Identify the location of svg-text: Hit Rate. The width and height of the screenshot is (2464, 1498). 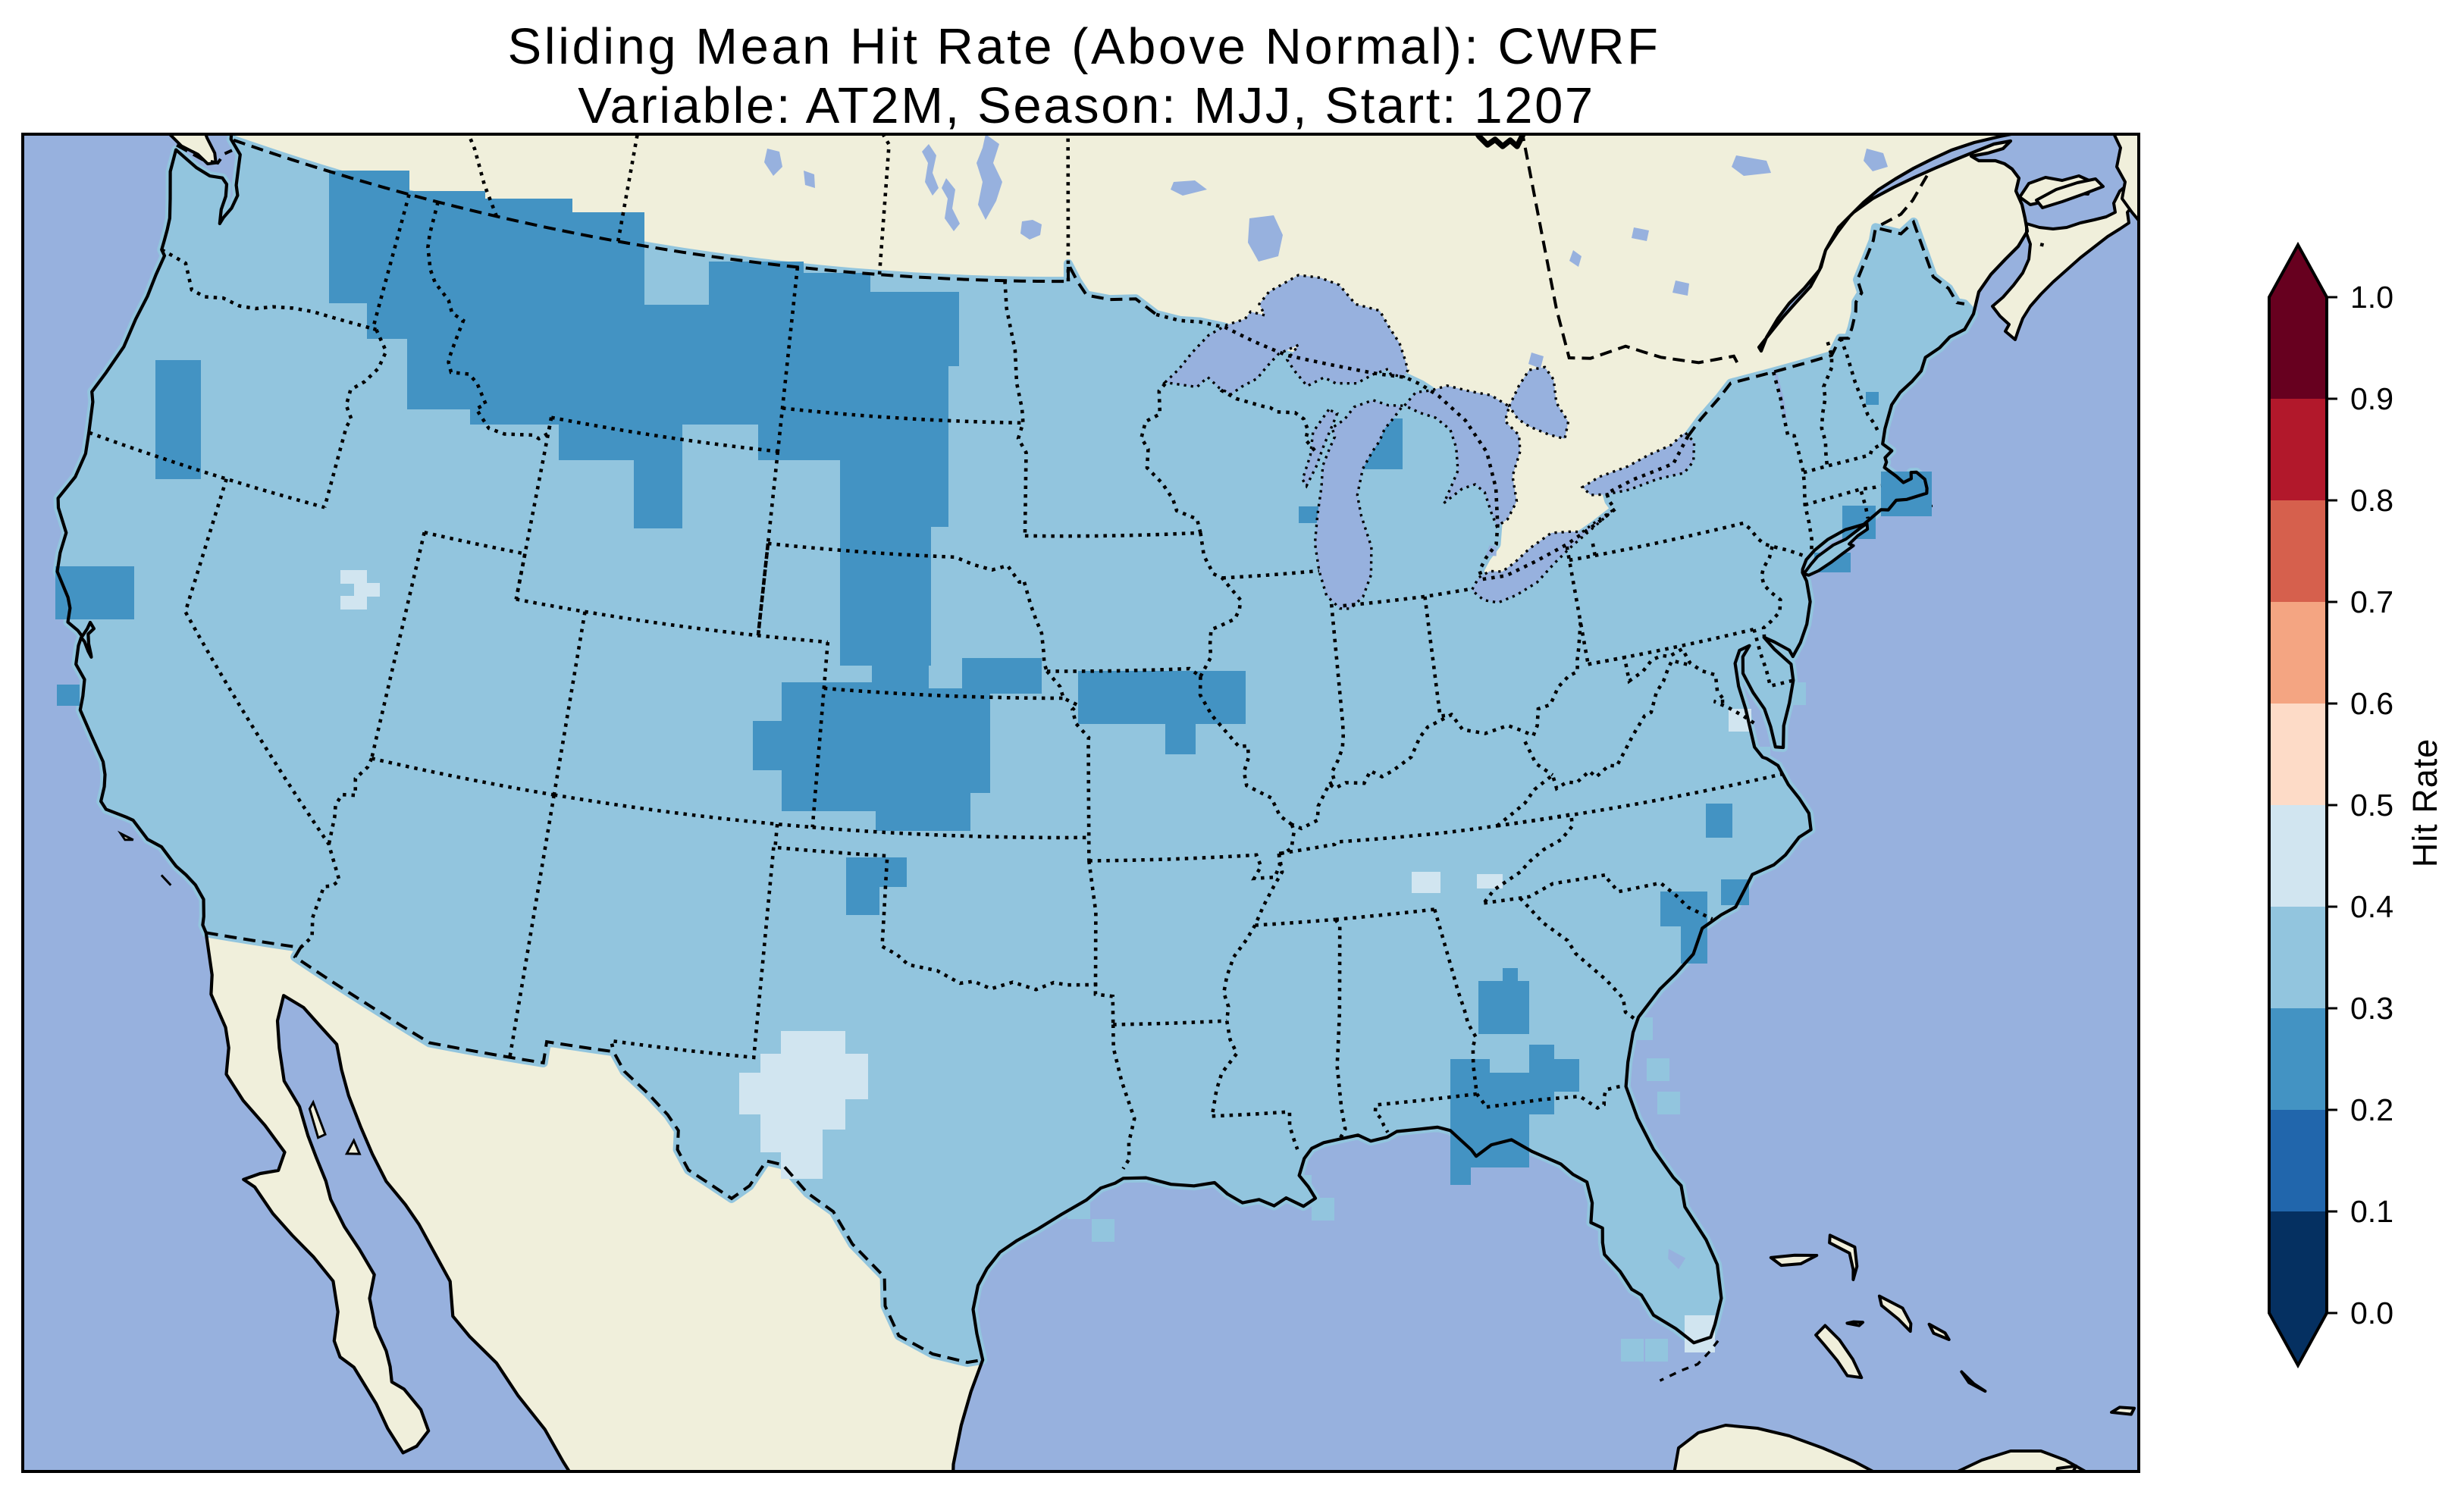
(2425, 803).